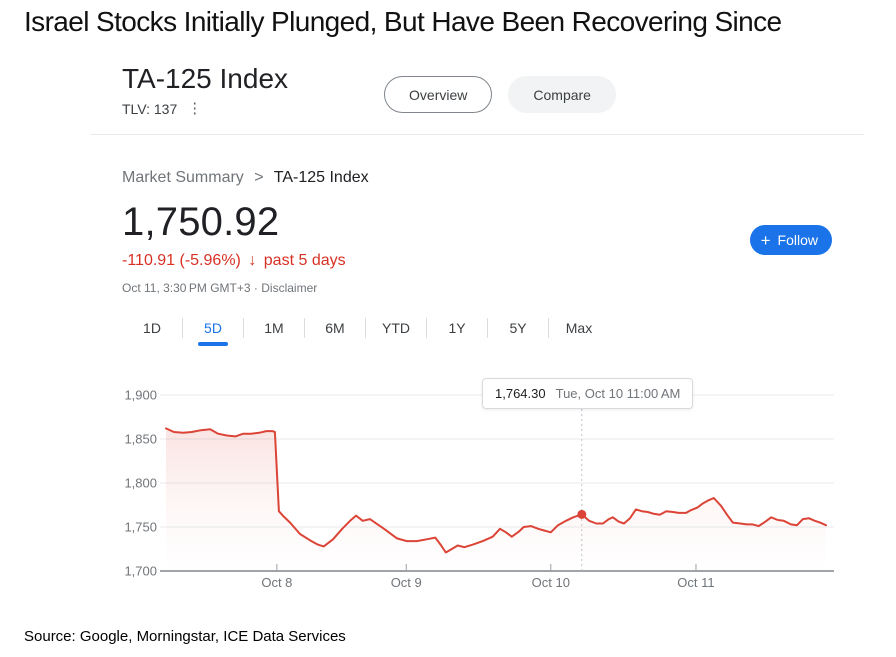 This screenshot has height=657, width=896. Describe the element at coordinates (485, 261) in the screenshot. I see `price-change: -110.91 (-5.96%) ↓ past 5 days` at that location.